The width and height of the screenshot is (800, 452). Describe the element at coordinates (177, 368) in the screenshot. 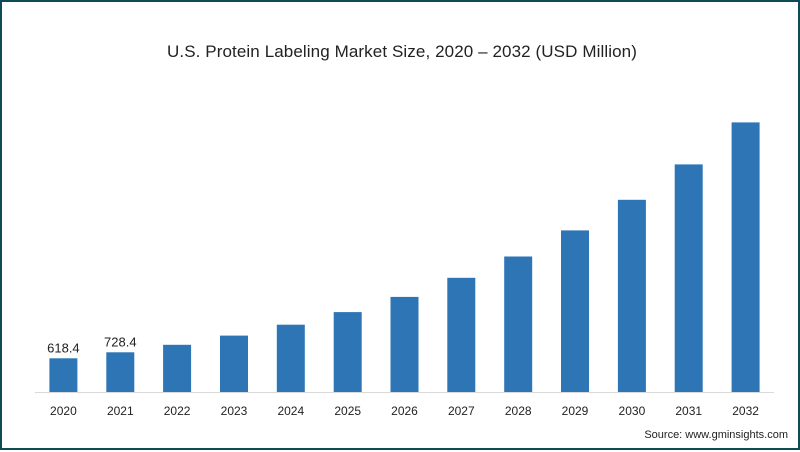

I see `bar-2022` at that location.